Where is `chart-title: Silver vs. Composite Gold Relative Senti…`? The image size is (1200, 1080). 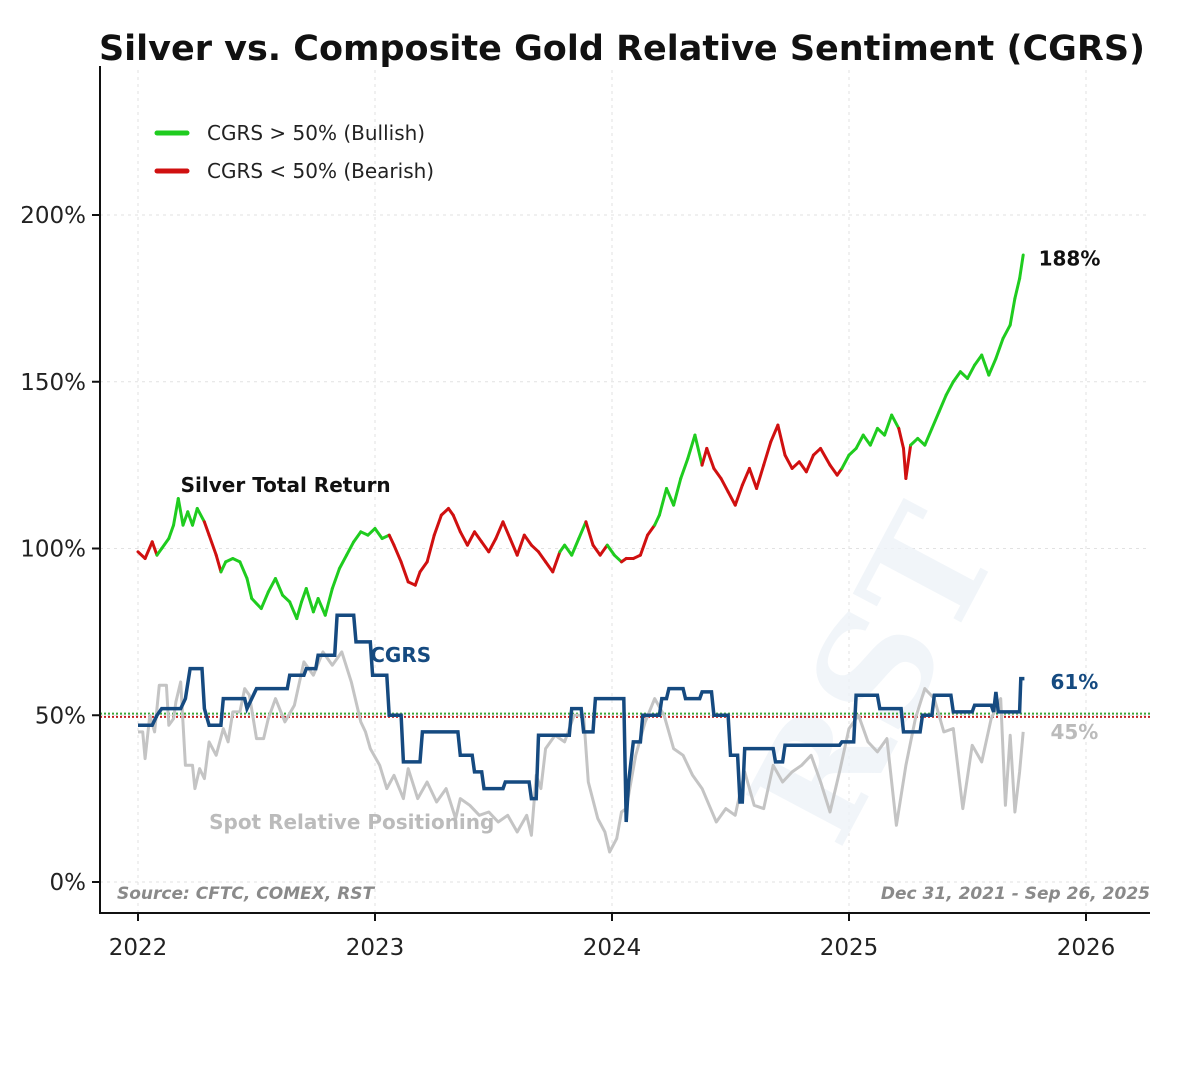 chart-title: Silver vs. Composite Gold Relative Senti… is located at coordinates (622, 49).